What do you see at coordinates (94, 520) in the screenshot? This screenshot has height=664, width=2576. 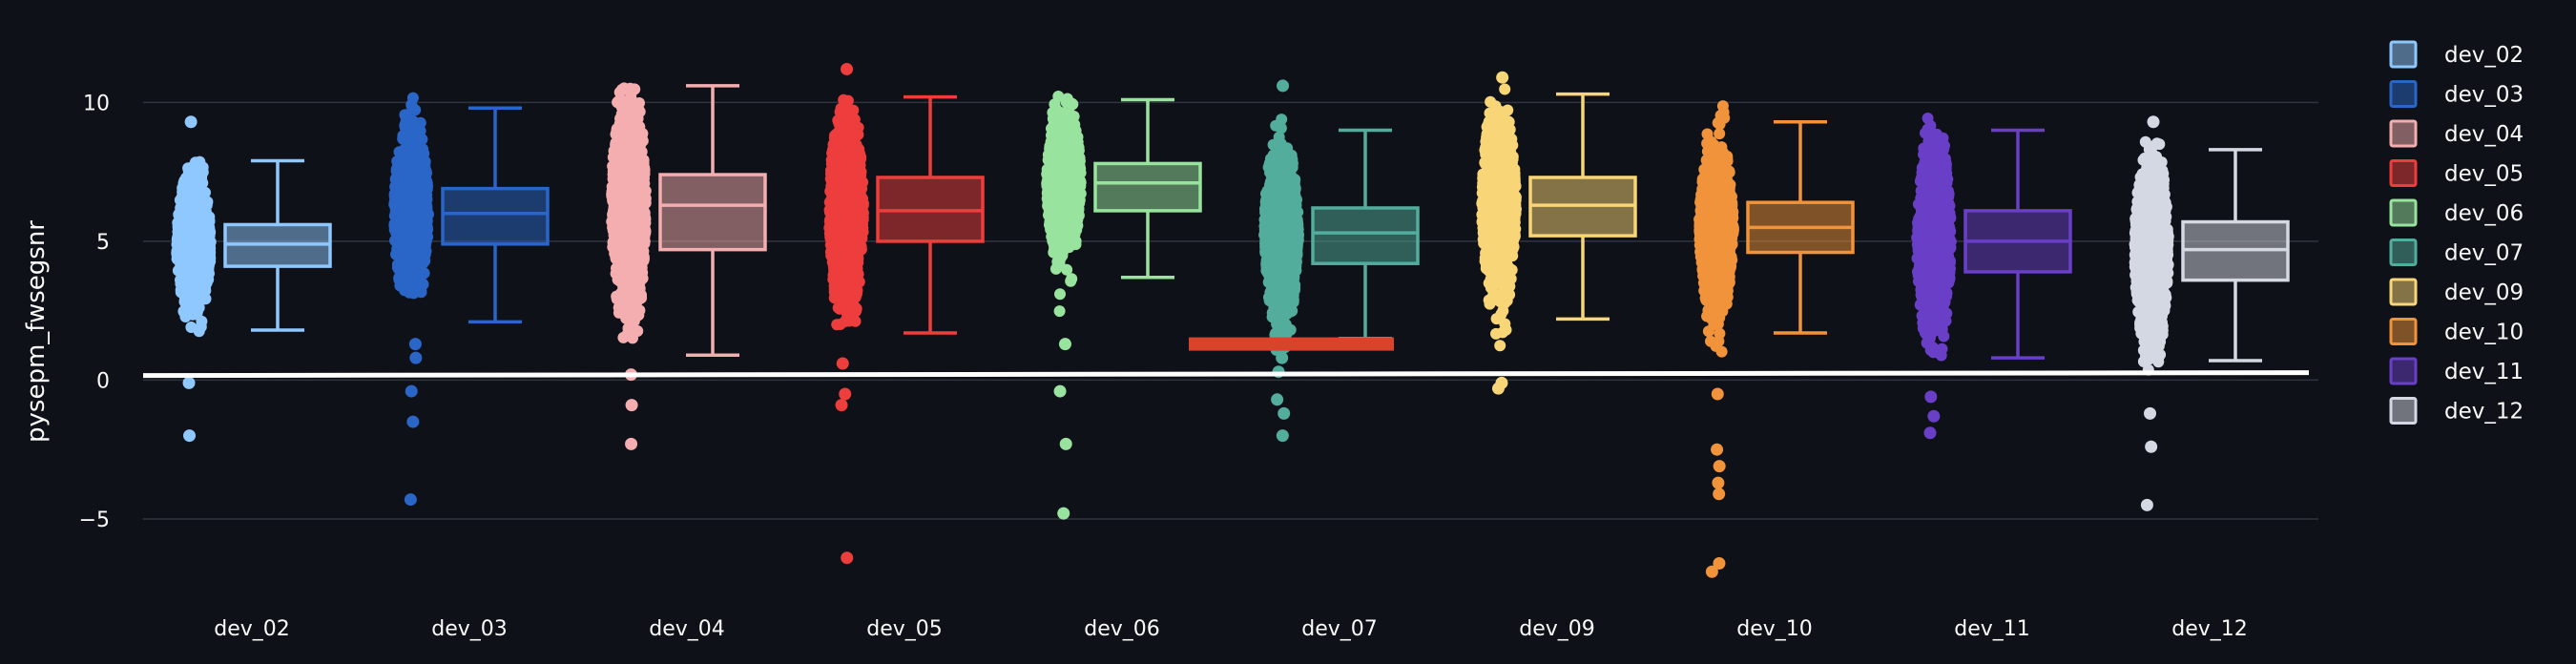 I see `y-tick-label: −5` at bounding box center [94, 520].